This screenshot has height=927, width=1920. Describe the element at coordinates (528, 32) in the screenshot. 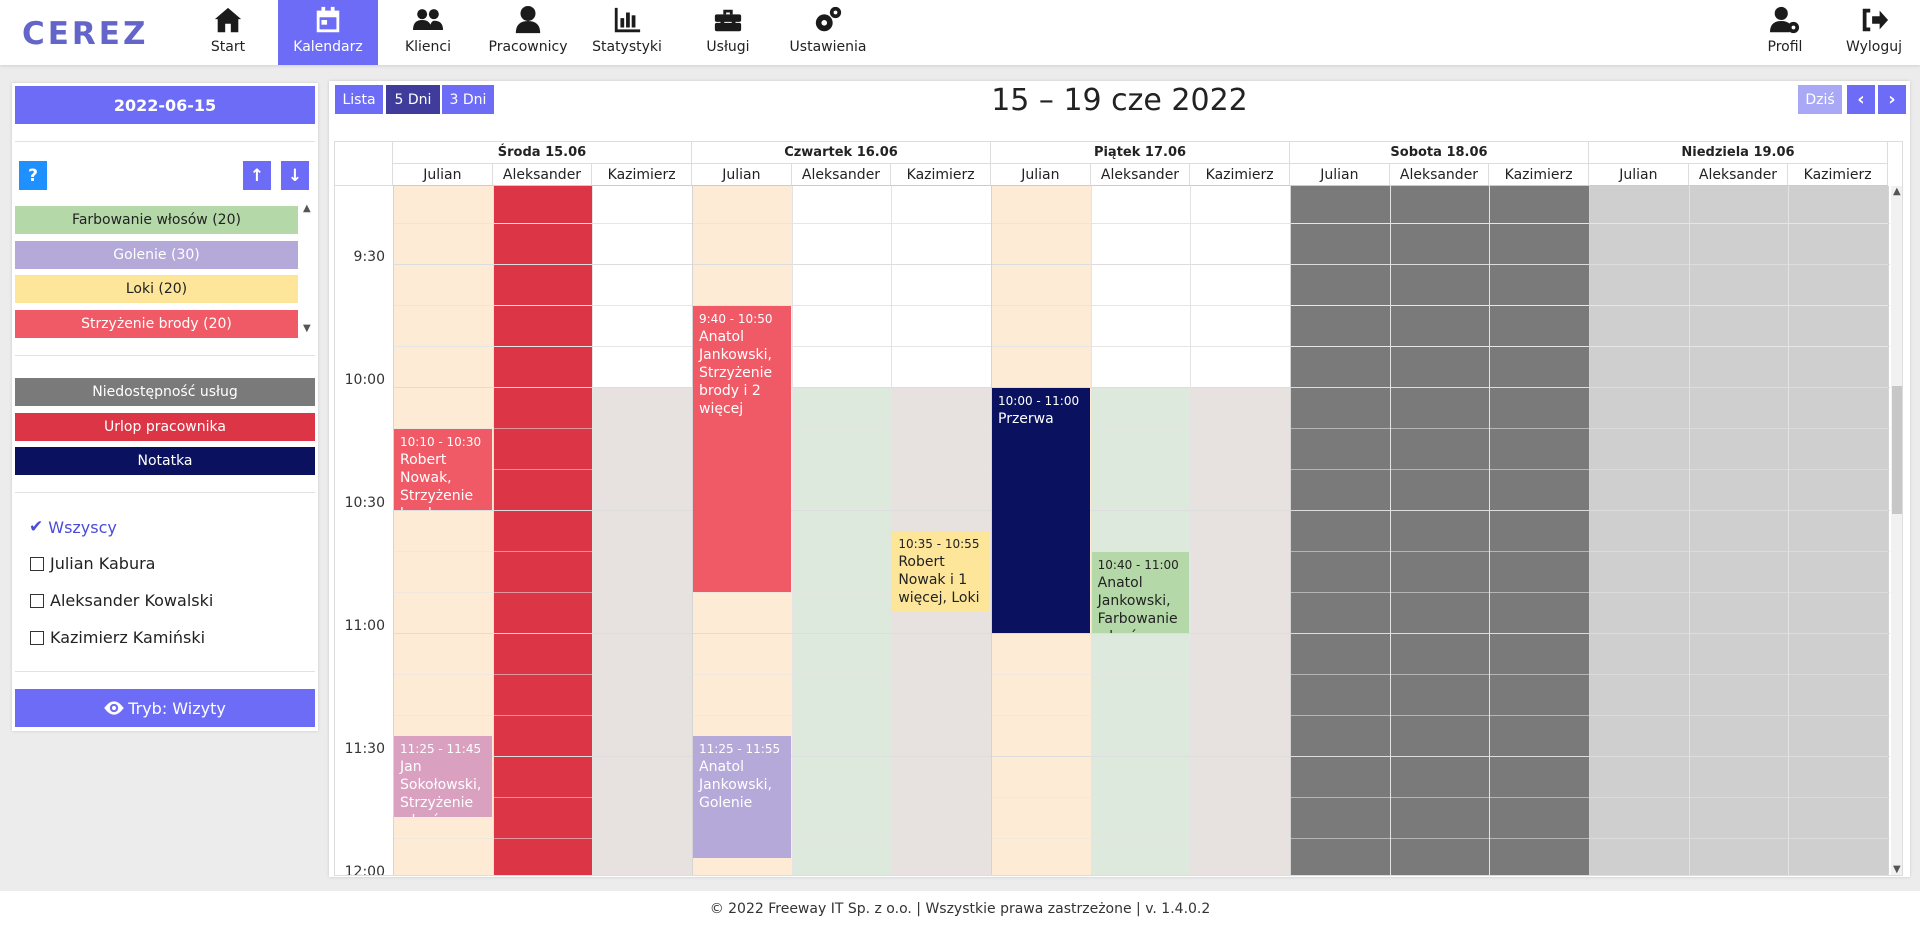

I see `nav-pracownicy: Pracownicy` at that location.